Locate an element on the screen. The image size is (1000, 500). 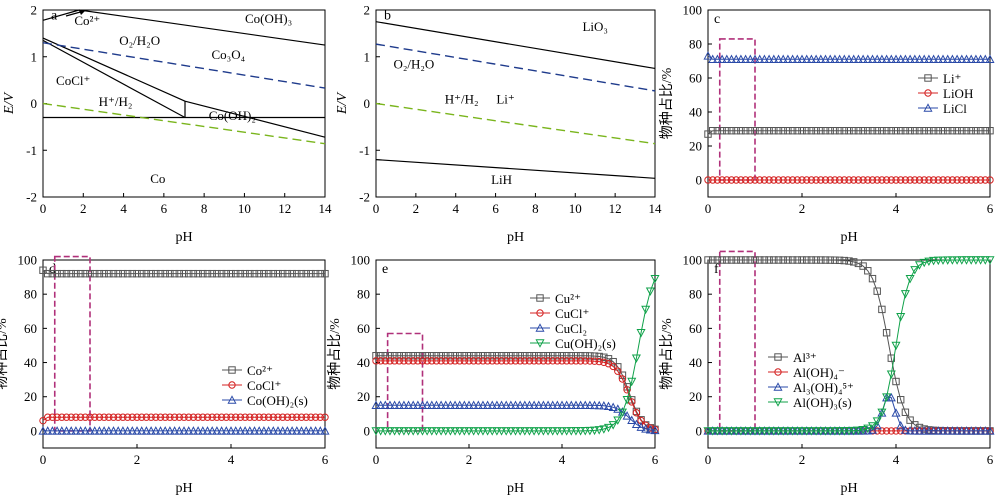
panel-b-xtick-label: 2 is located at coordinates (416, 208).